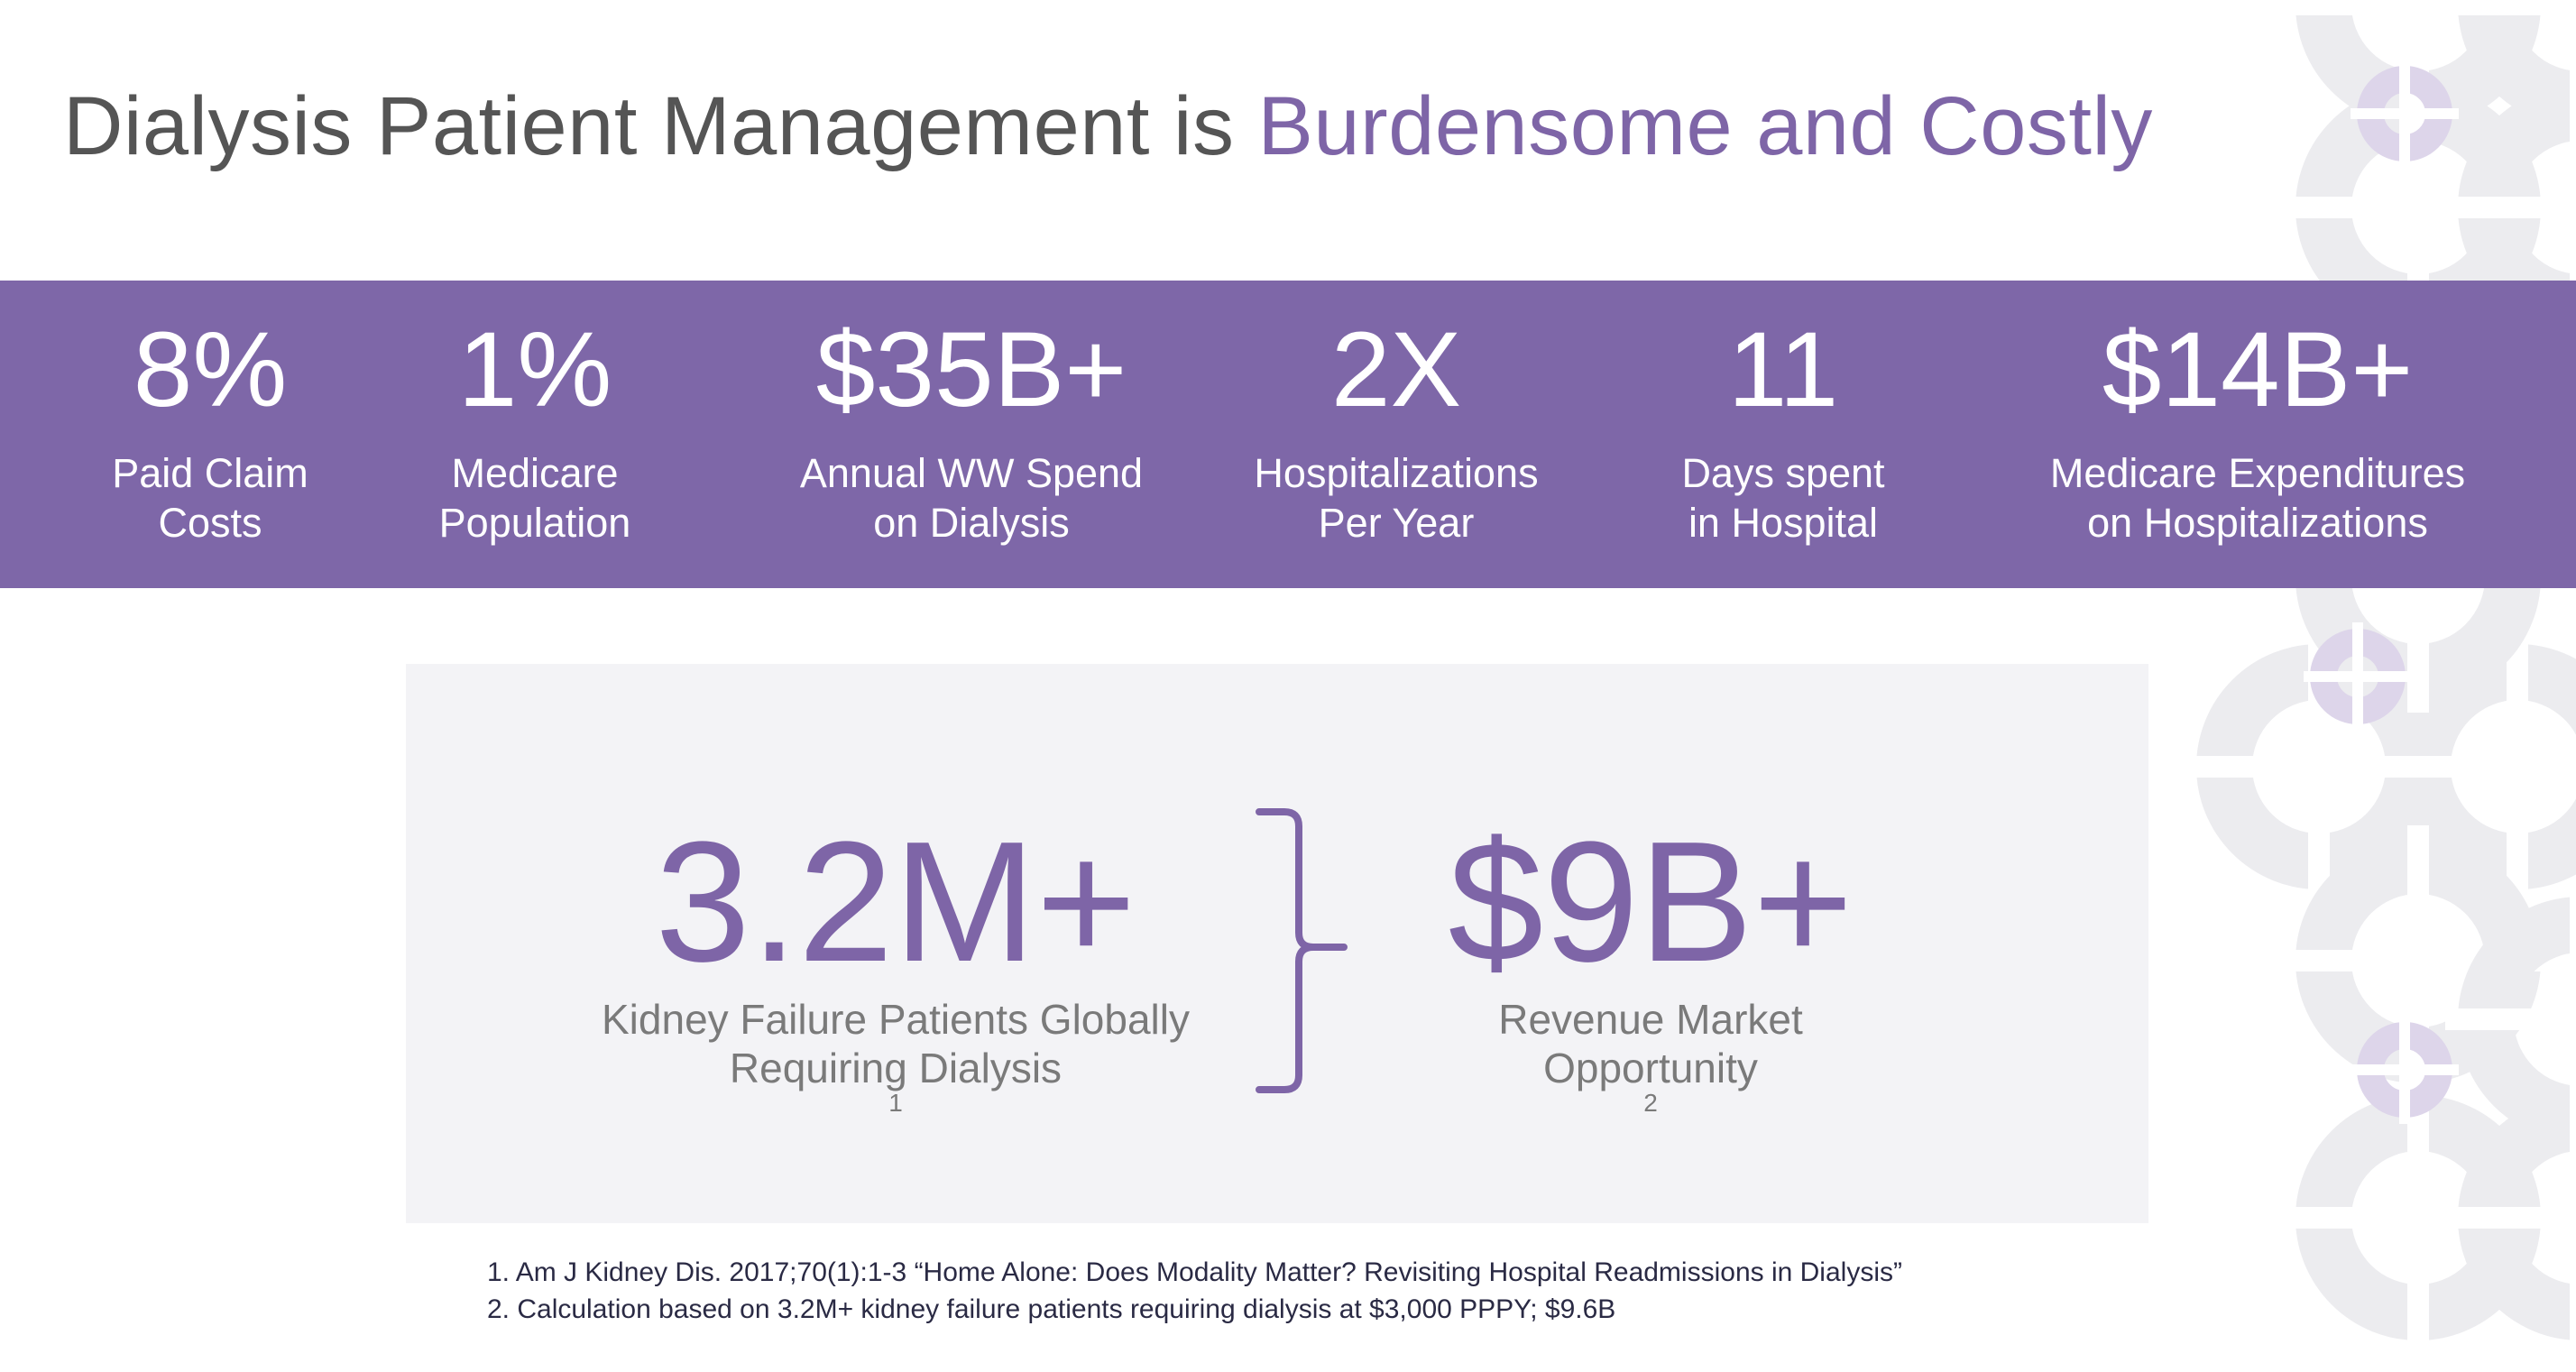  What do you see at coordinates (1783, 369) in the screenshot?
I see `stat-value: 11` at bounding box center [1783, 369].